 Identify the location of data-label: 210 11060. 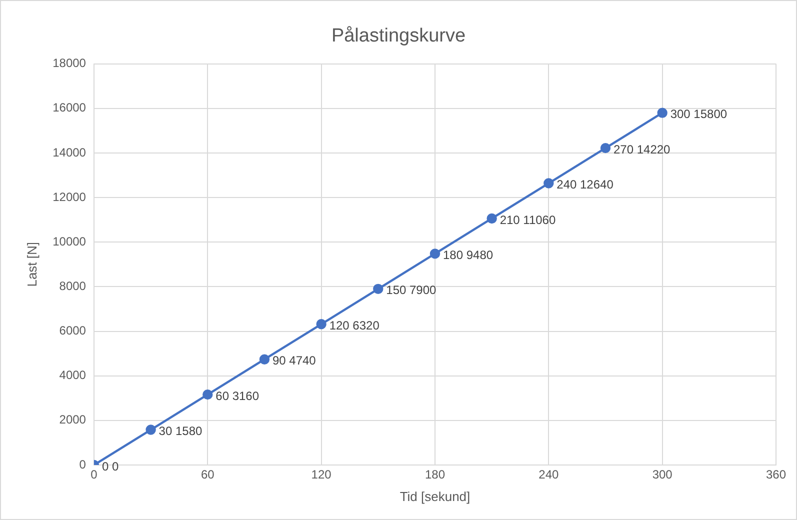
(528, 219).